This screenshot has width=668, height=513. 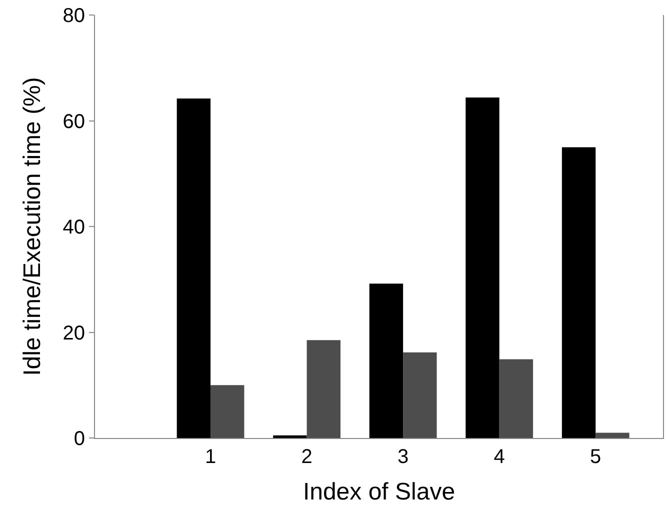 What do you see at coordinates (73, 16) in the screenshot?
I see `y-tick-label: 80` at bounding box center [73, 16].